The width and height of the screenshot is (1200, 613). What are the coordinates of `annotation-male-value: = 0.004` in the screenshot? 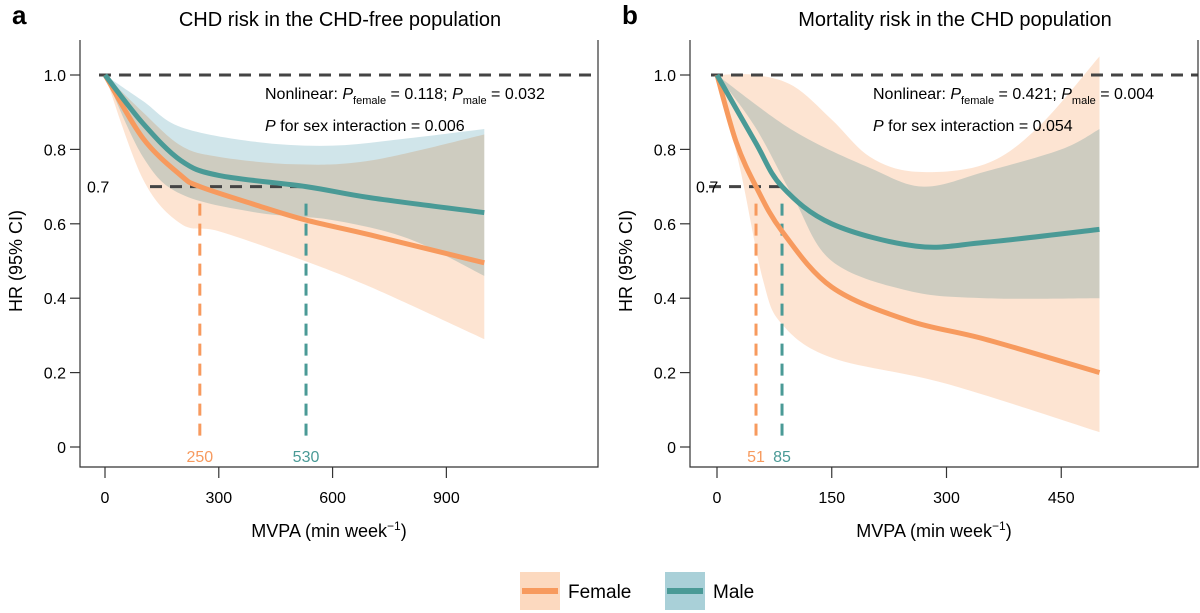 It's located at (1125, 94).